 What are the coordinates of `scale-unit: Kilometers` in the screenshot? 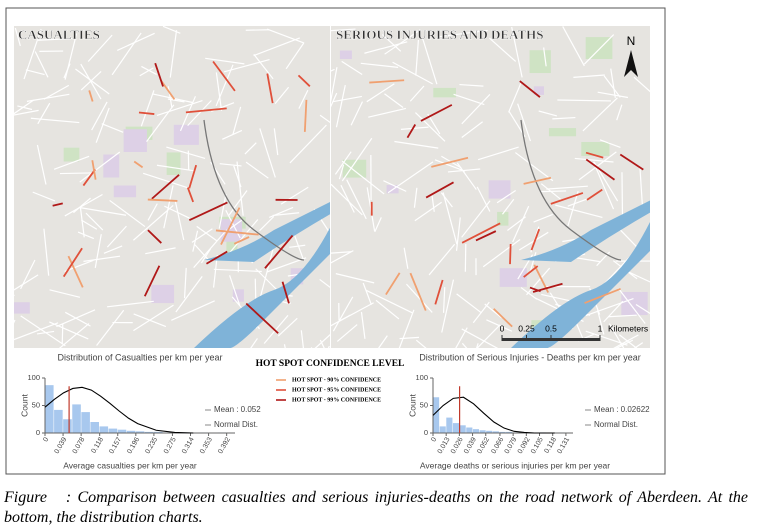 It's located at (628, 328).